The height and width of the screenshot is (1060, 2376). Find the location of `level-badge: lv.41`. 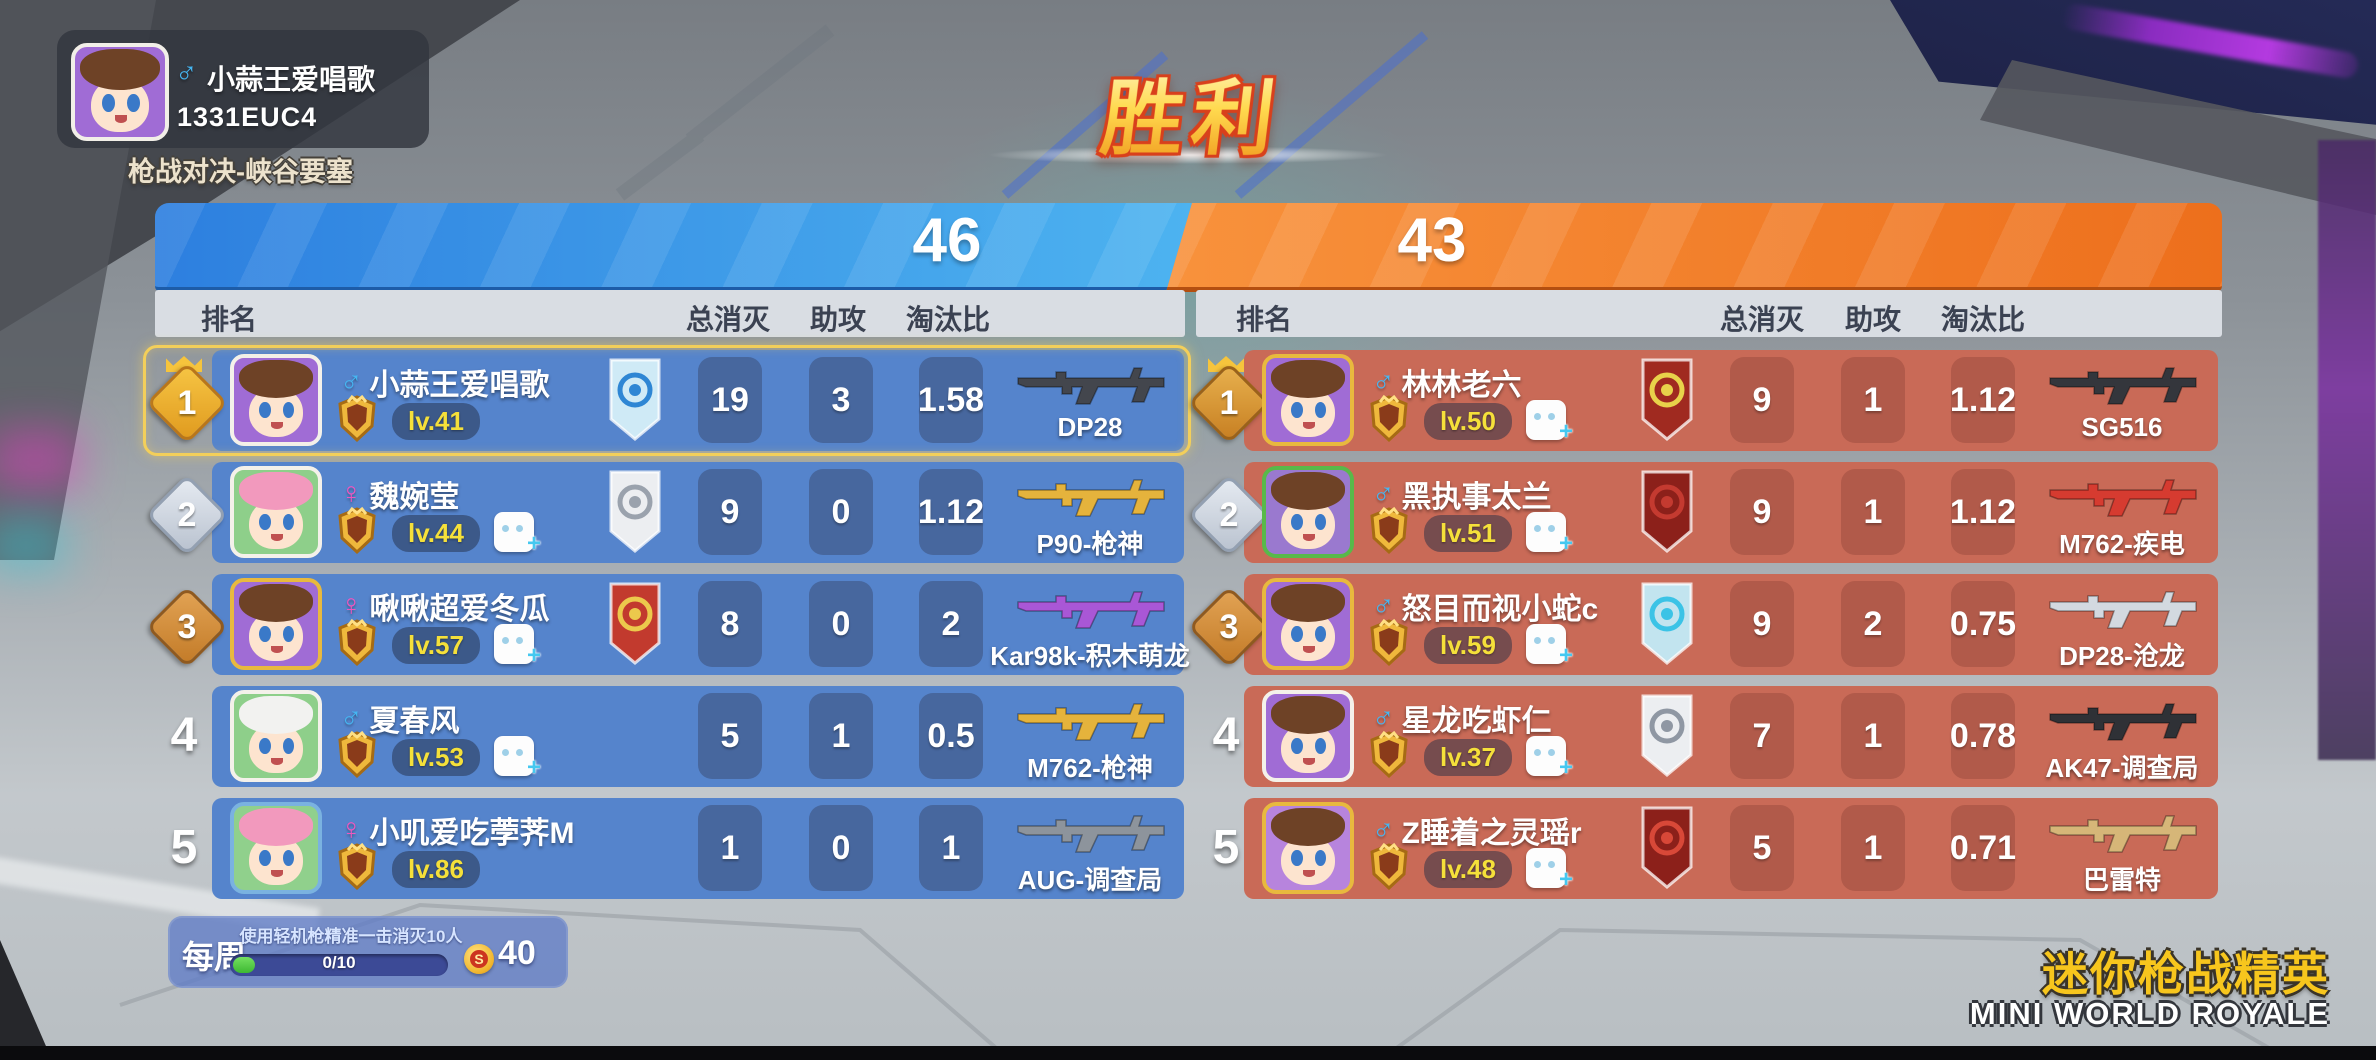

level-badge: lv.41 is located at coordinates (436, 421).